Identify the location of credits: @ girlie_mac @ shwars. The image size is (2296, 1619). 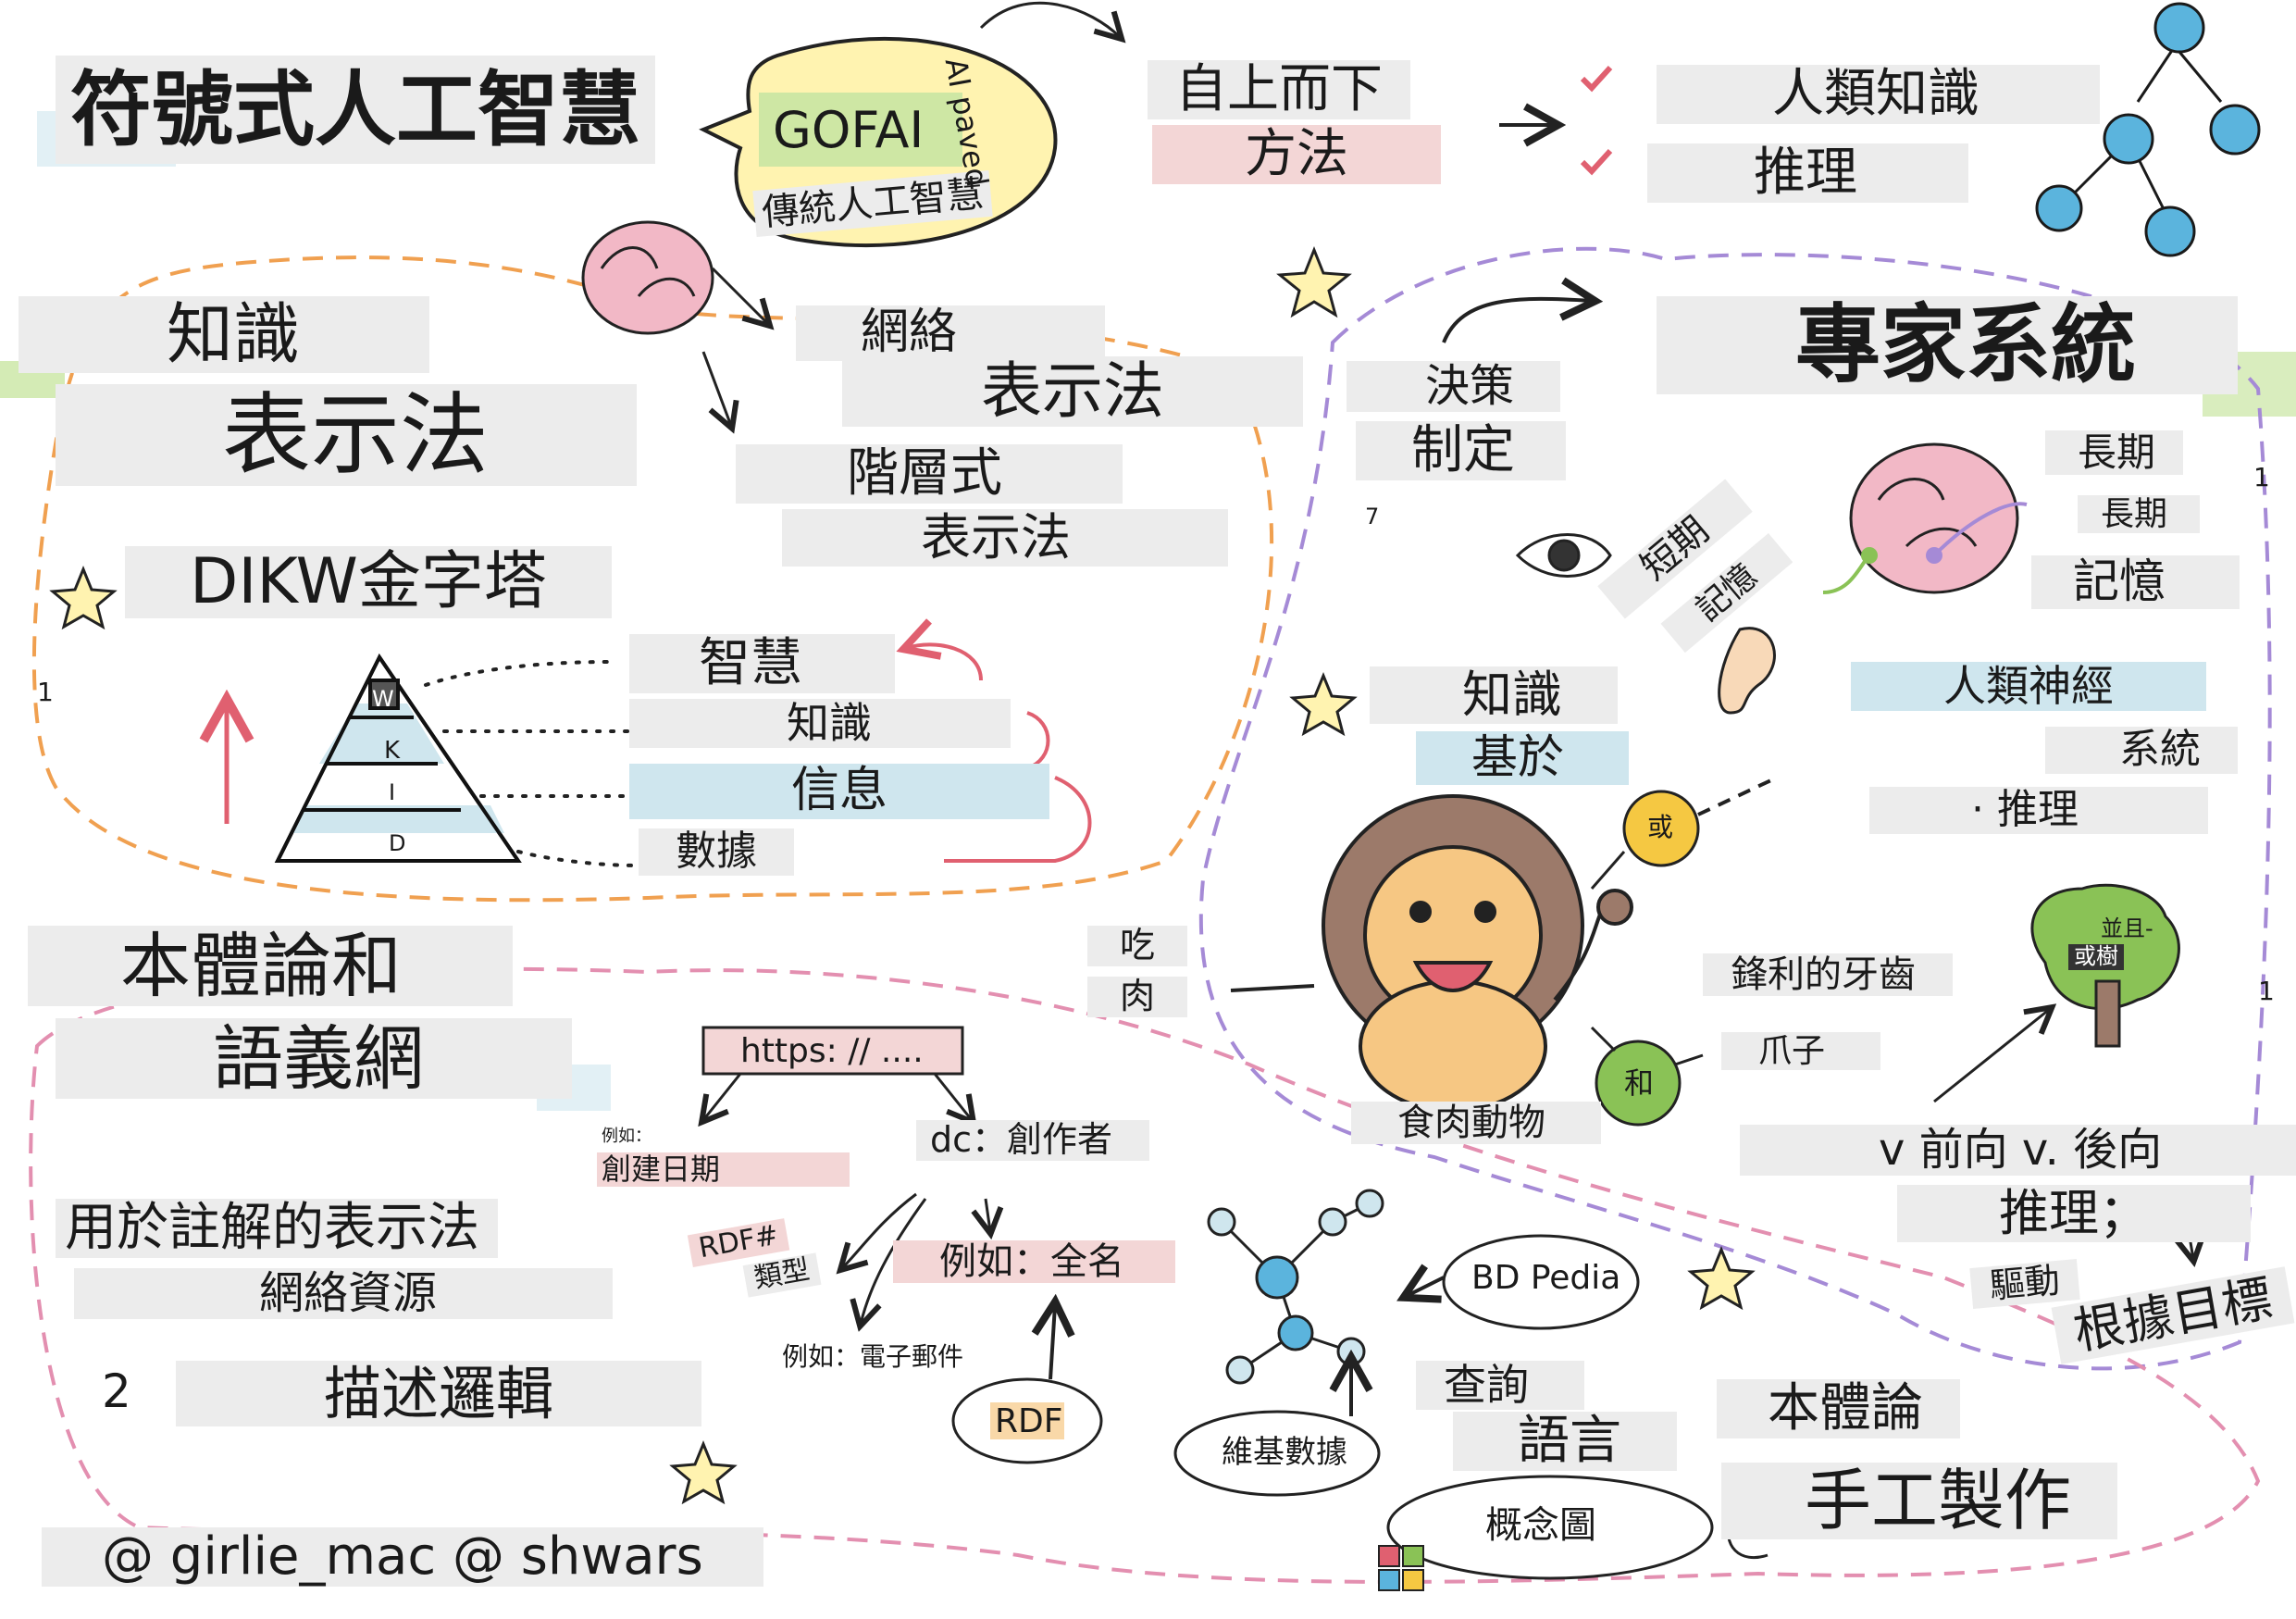
(403, 1557).